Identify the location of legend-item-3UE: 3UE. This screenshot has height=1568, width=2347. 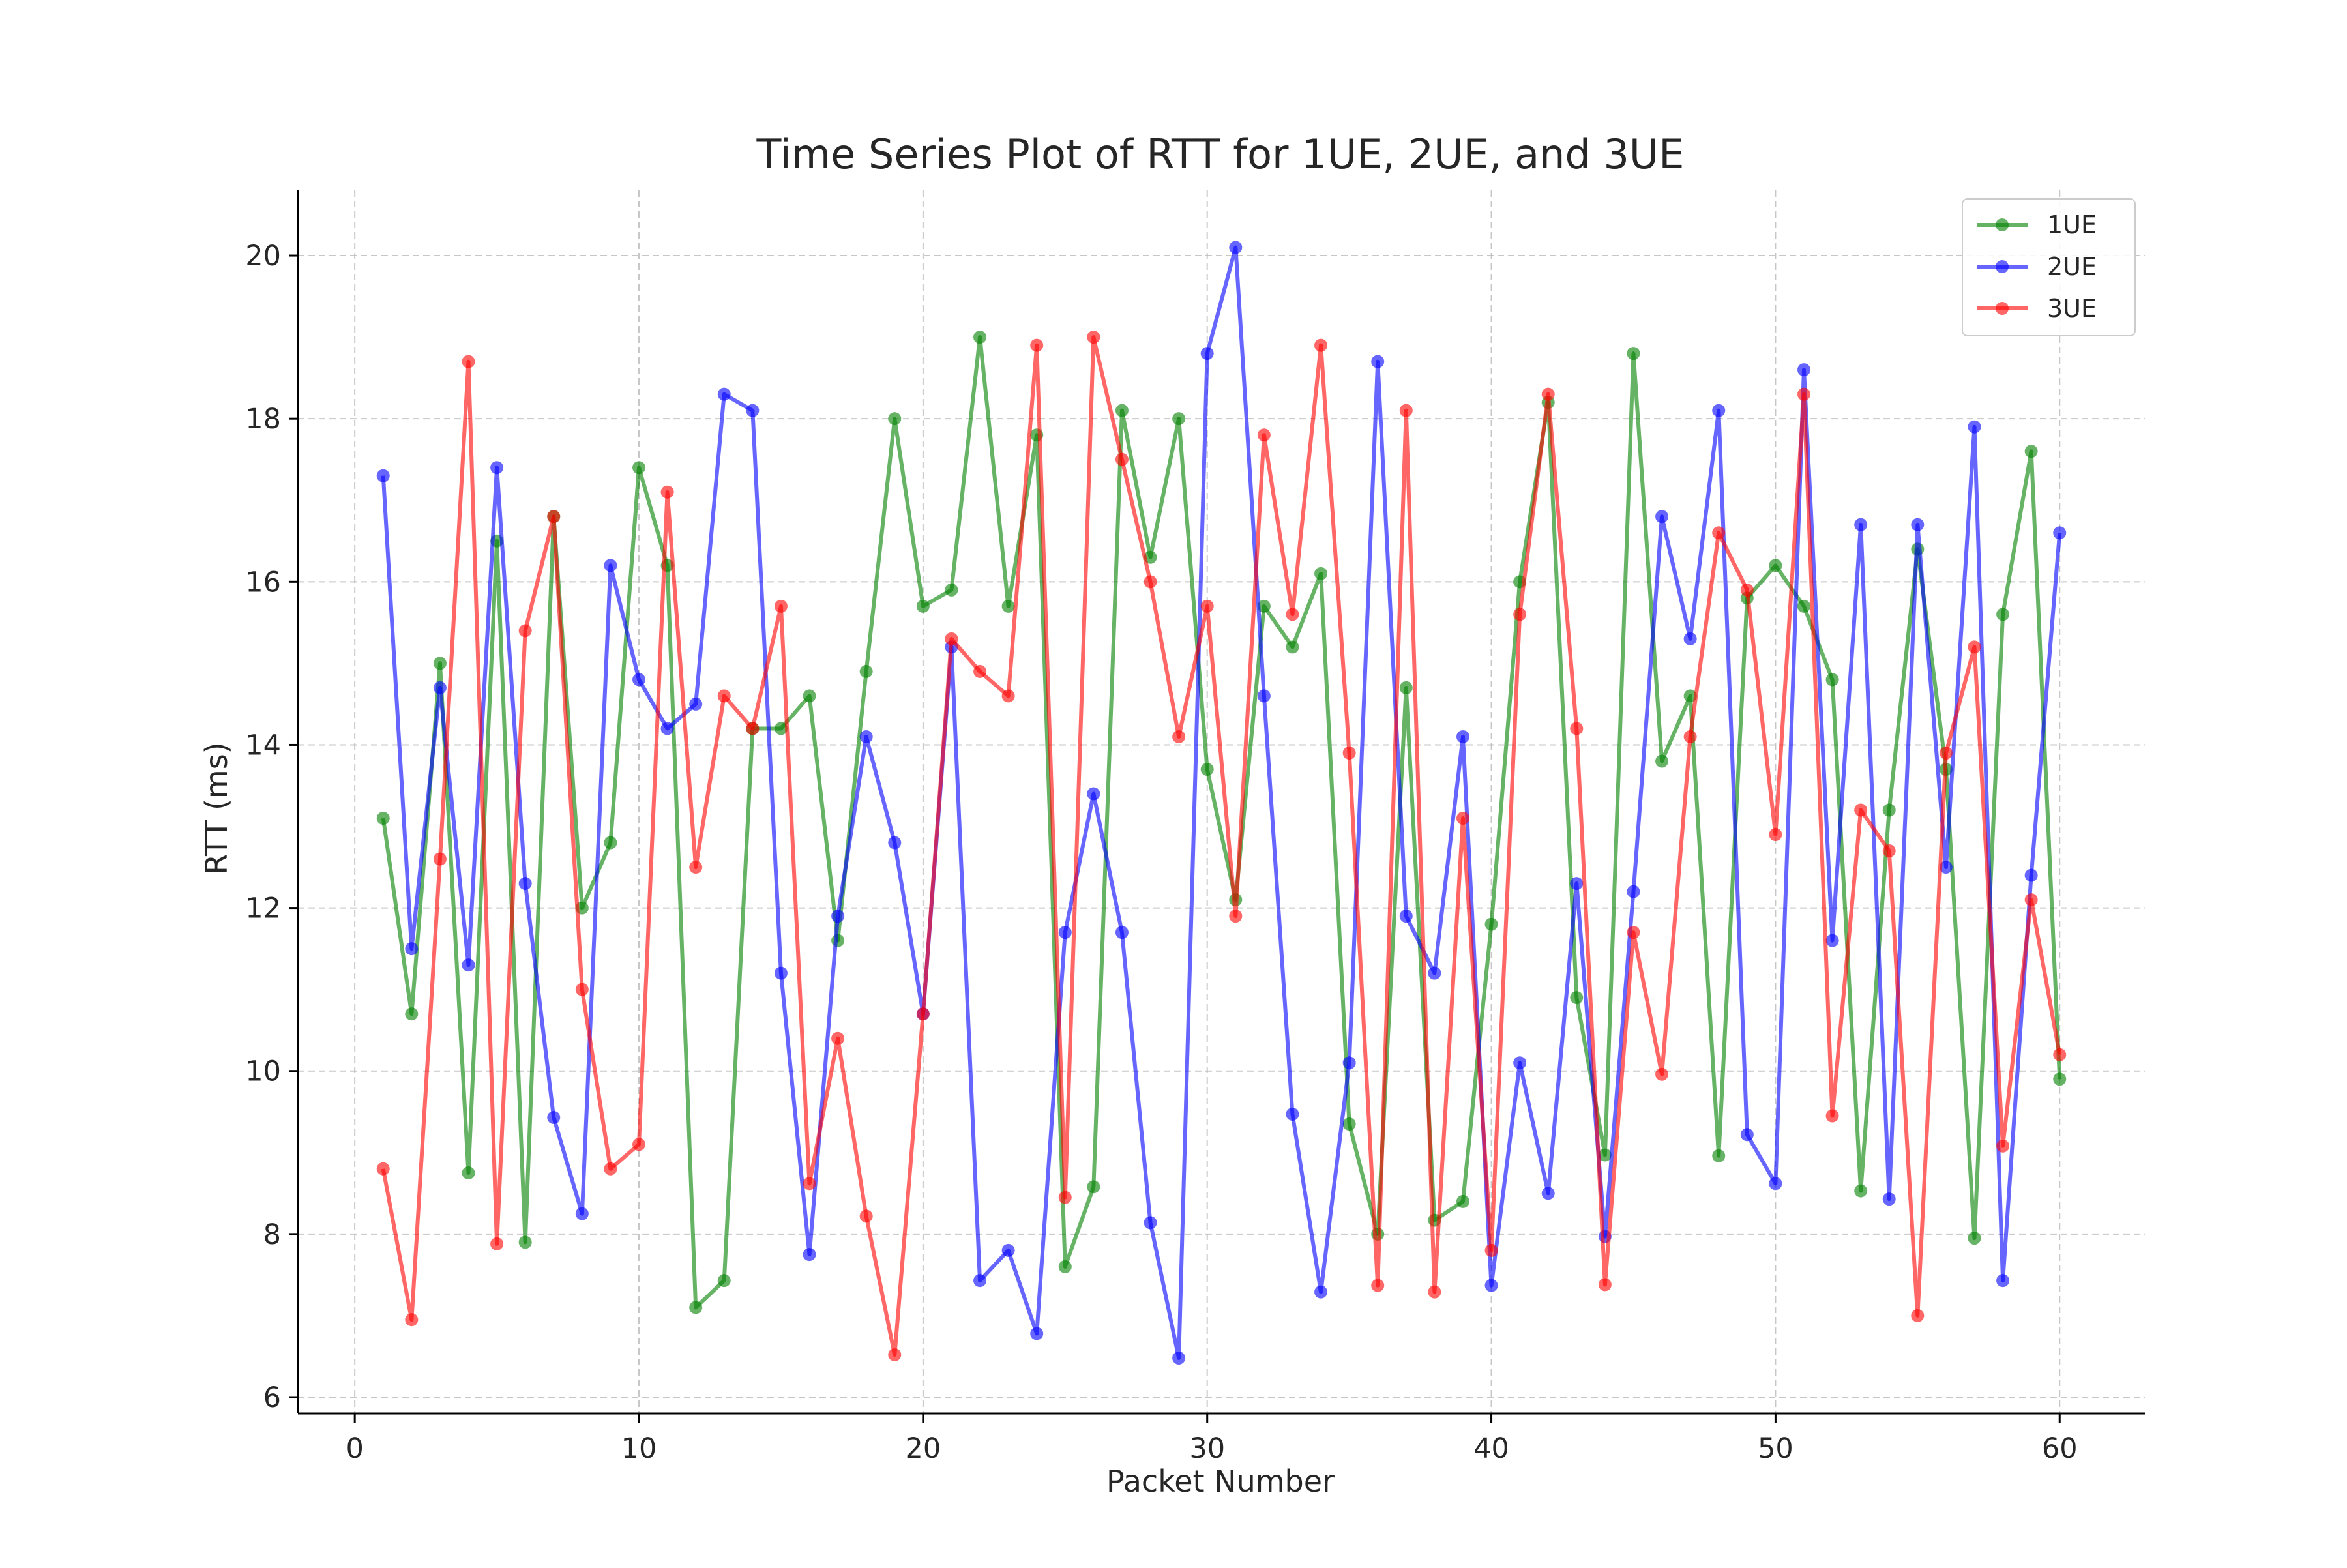
(2037, 308).